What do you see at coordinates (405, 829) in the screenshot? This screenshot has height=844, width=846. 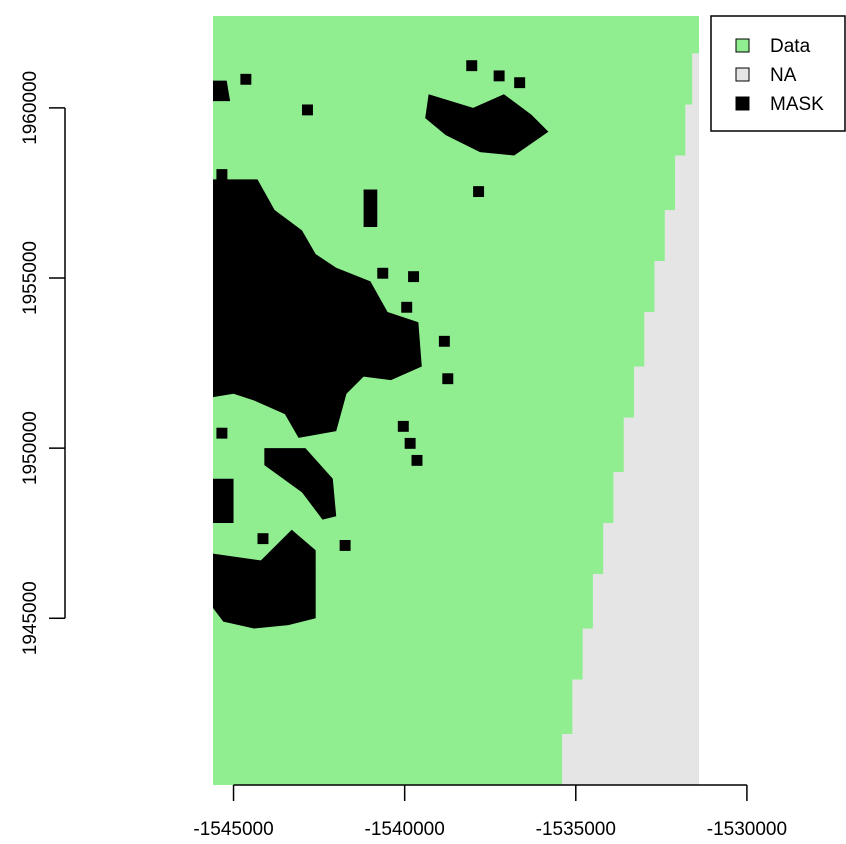 I see `x-tick-label: -1540000` at bounding box center [405, 829].